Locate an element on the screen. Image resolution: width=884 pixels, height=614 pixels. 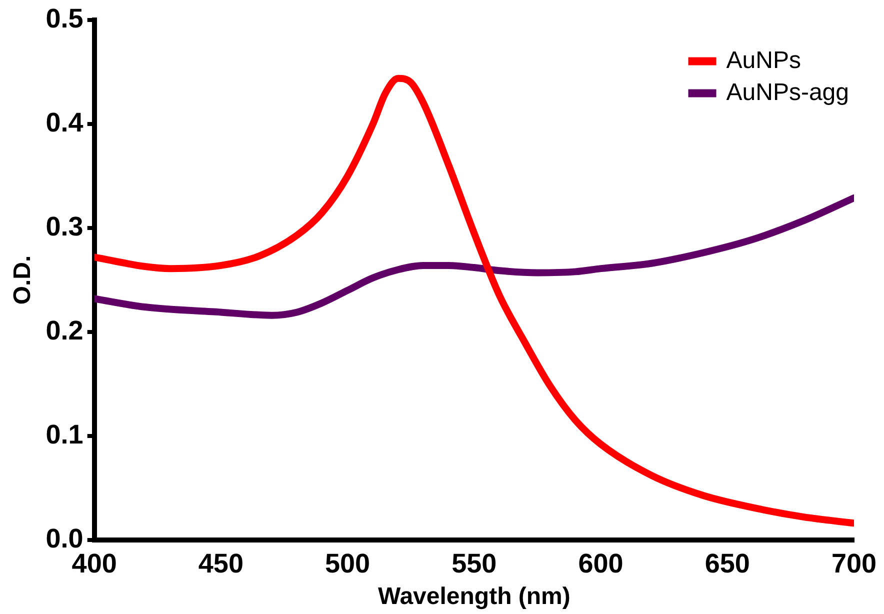
x-tick-label: 600 is located at coordinates (601, 563).